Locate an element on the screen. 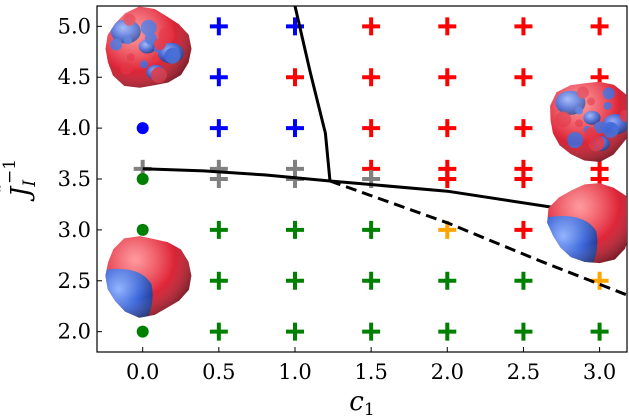  x-tick-label: 3.0 is located at coordinates (599, 372).